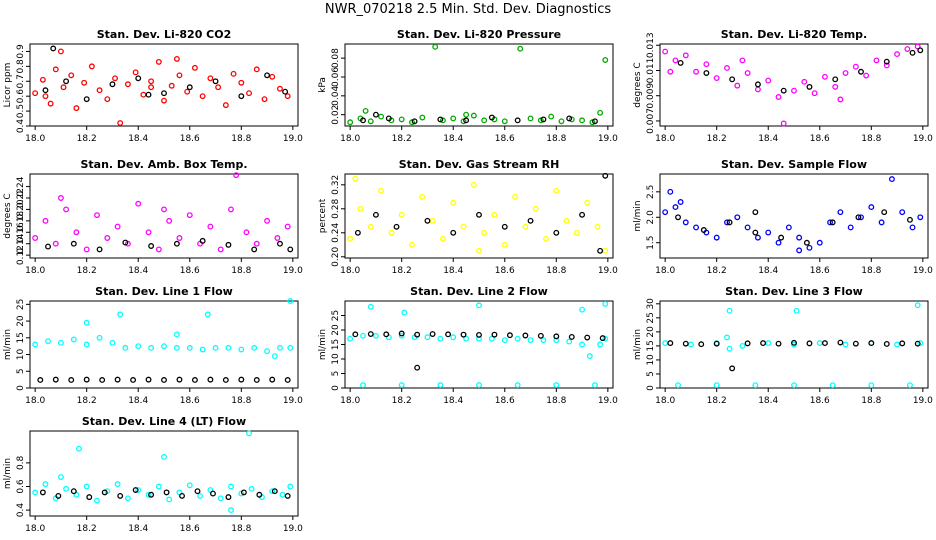 Image resolution: width=936 pixels, height=540 pixels. What do you see at coordinates (608, 401) in the screenshot?
I see `x-tick-label: 19.0` at bounding box center [608, 401].